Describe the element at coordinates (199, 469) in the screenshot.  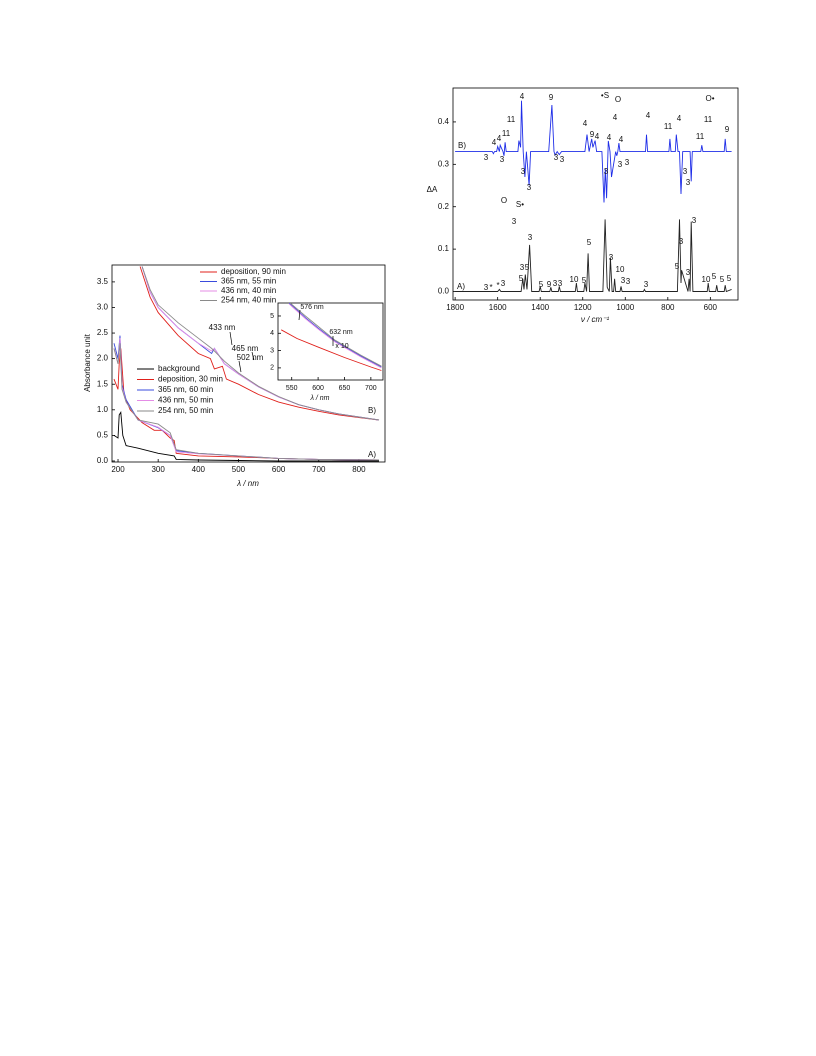
I see `x-tick-label: 400` at that location.